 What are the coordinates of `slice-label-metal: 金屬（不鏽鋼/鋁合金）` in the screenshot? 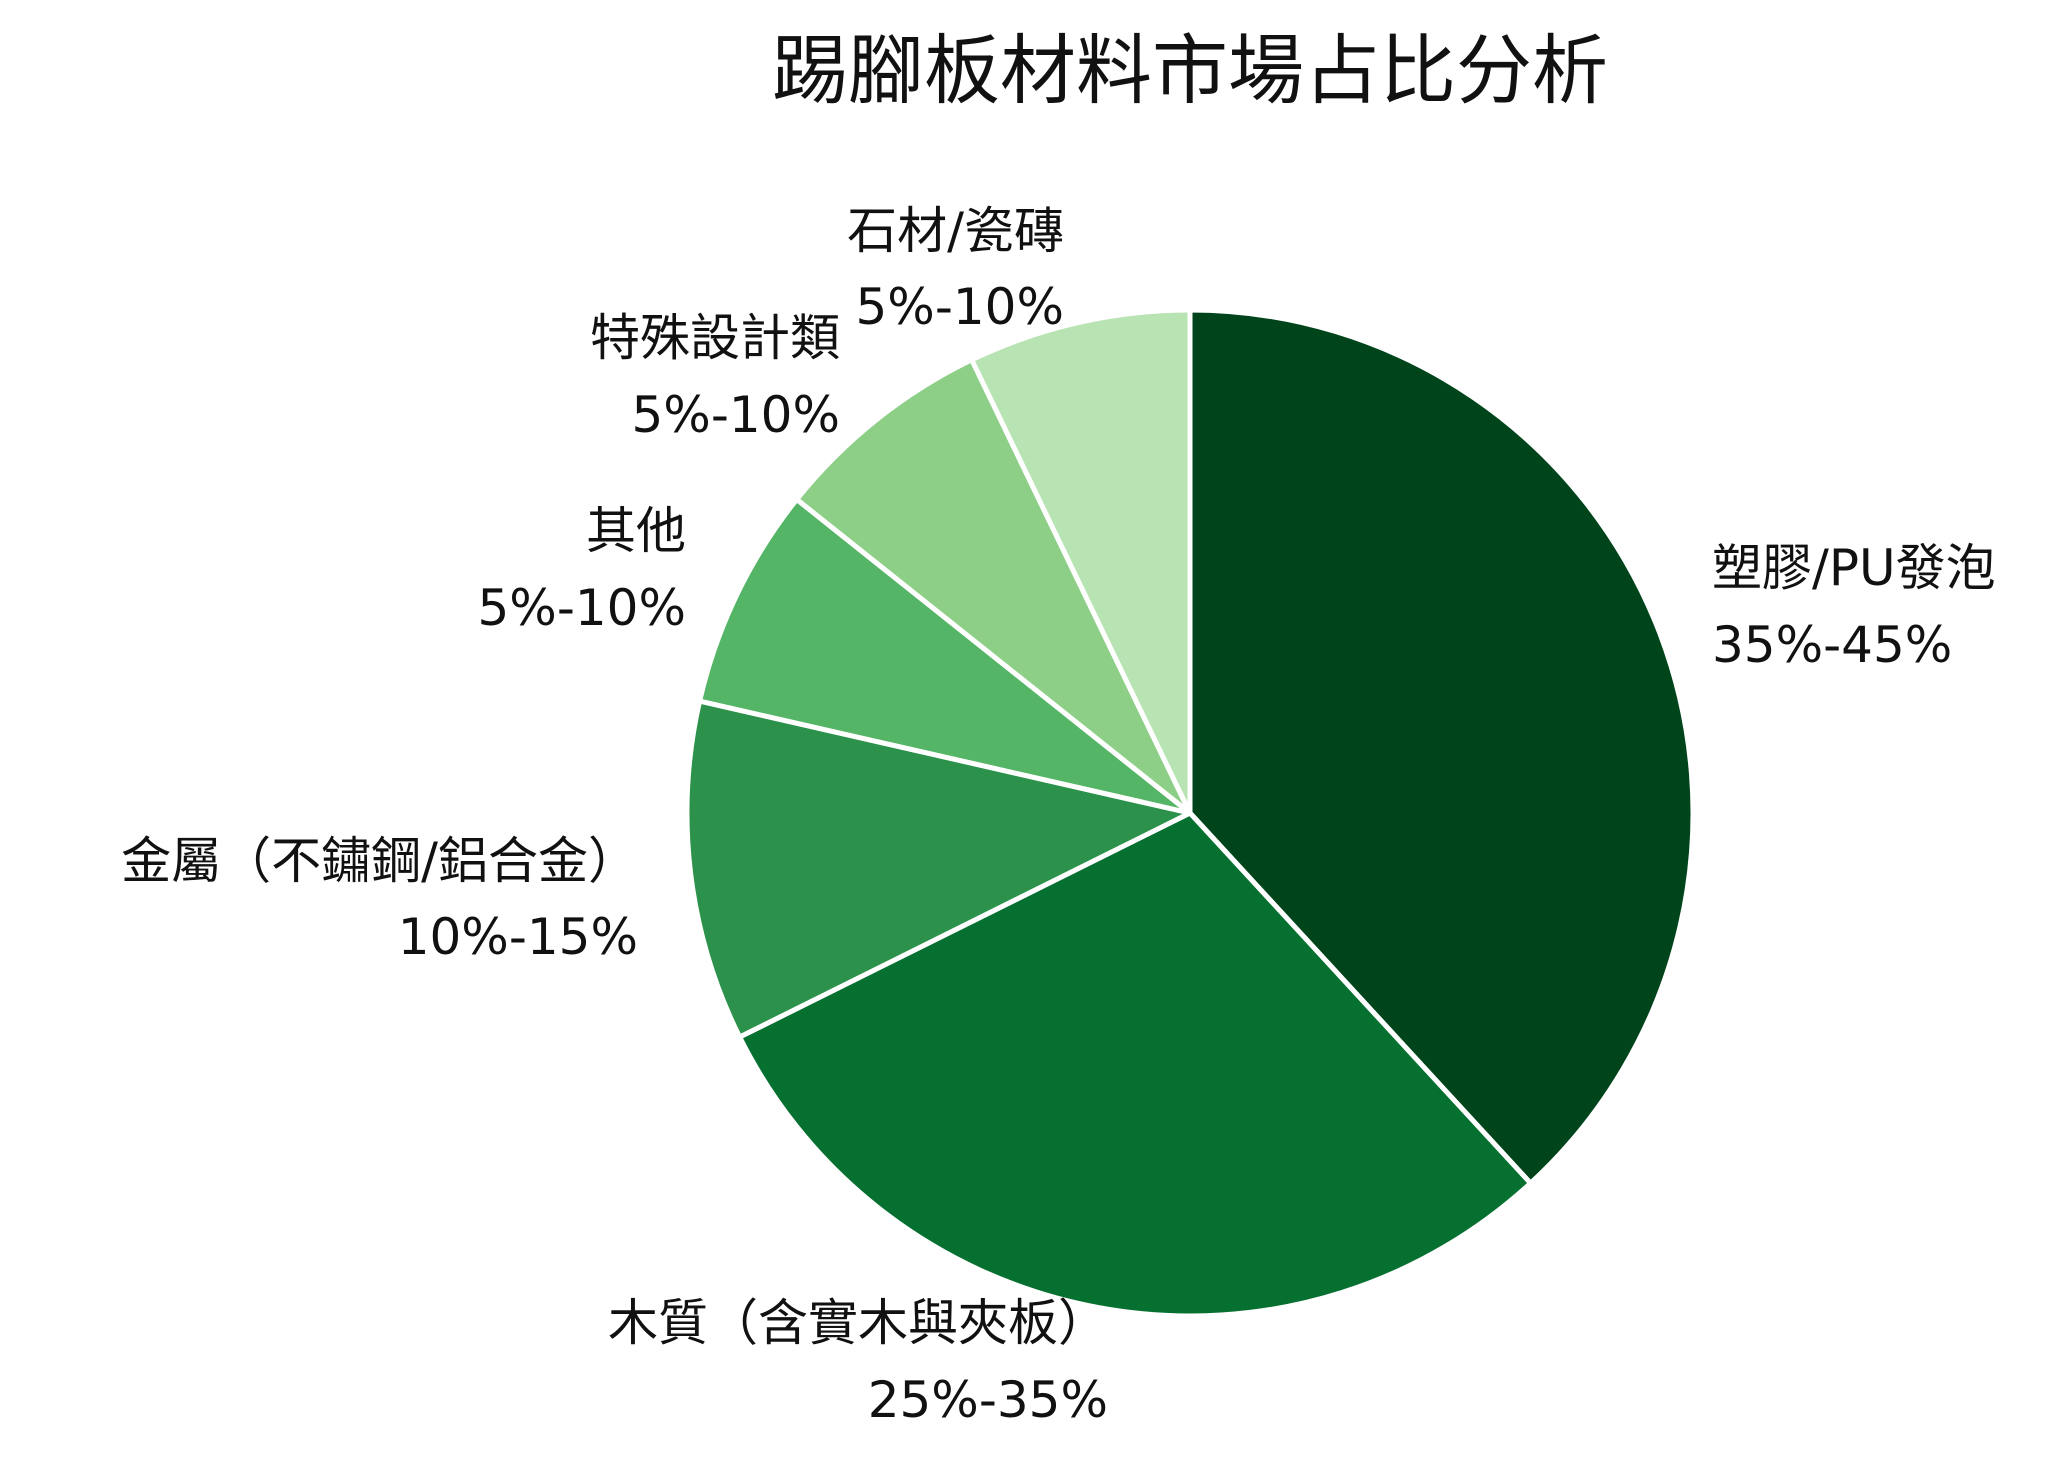 It's located at (379, 861).